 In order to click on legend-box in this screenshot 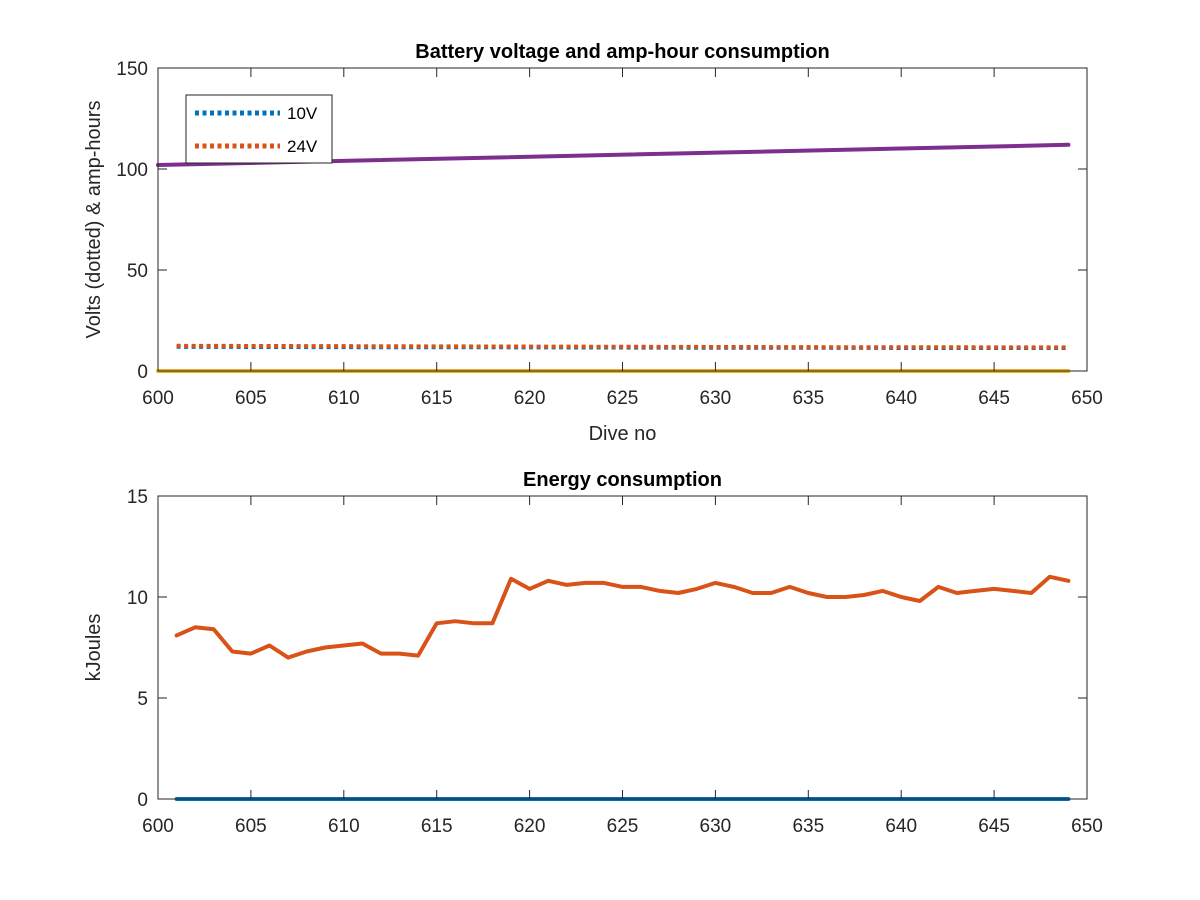, I will do `click(259, 129)`.